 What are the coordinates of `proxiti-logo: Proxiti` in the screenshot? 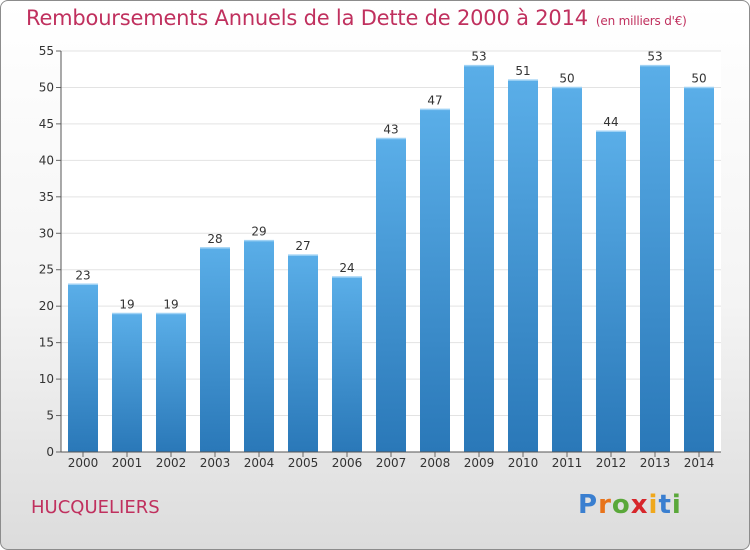 It's located at (630, 505).